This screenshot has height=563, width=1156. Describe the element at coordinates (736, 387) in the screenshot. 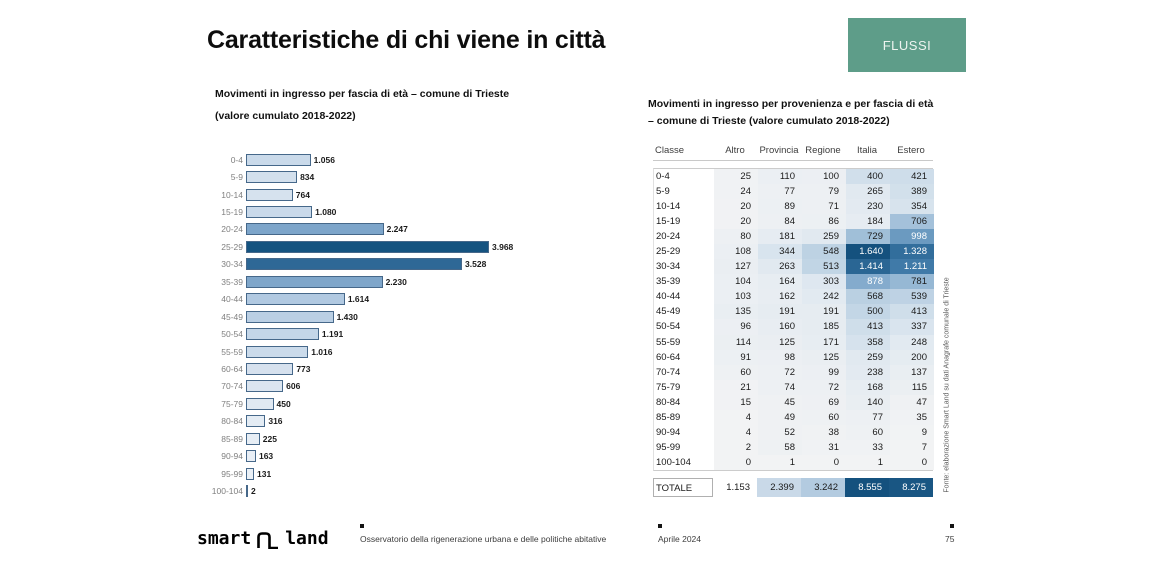

I see `heat-cell: 21` at that location.